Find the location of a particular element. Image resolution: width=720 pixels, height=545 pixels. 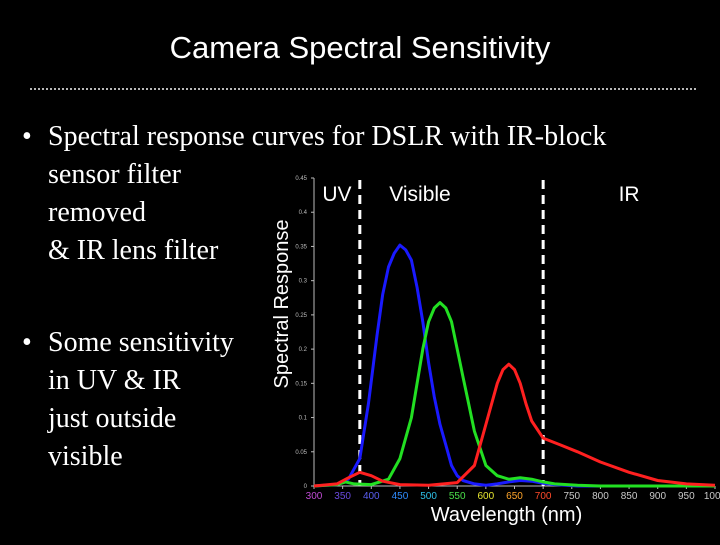

x-tick-label: 1000 is located at coordinates (712, 496).